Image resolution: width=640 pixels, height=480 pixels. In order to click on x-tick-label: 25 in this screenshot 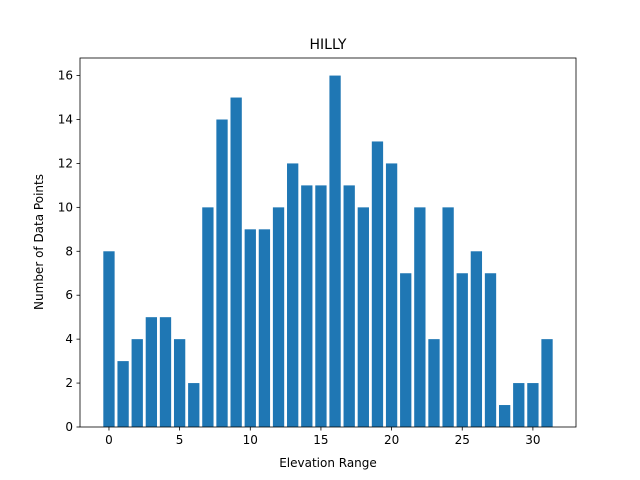, I will do `click(462, 440)`.